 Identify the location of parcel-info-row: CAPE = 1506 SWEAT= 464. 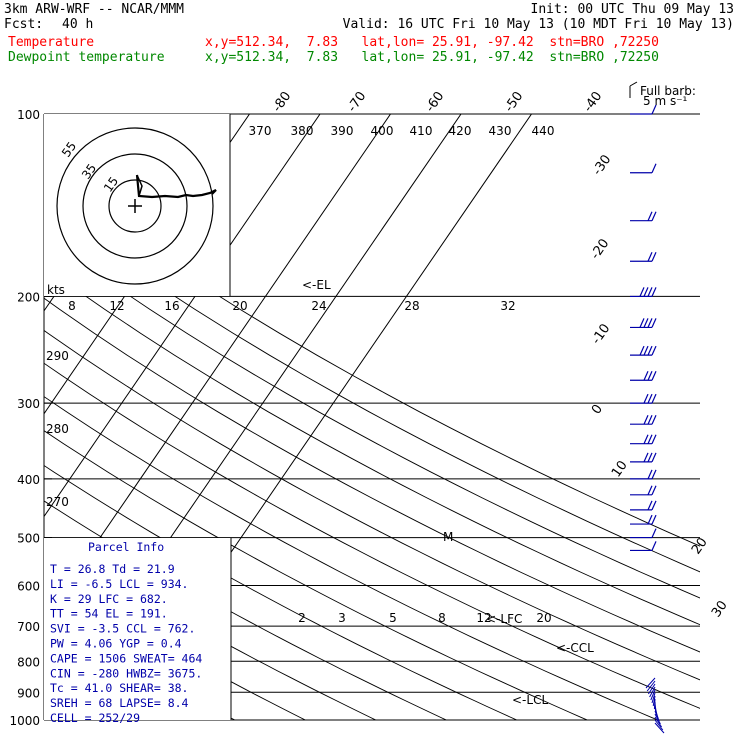
(126, 658).